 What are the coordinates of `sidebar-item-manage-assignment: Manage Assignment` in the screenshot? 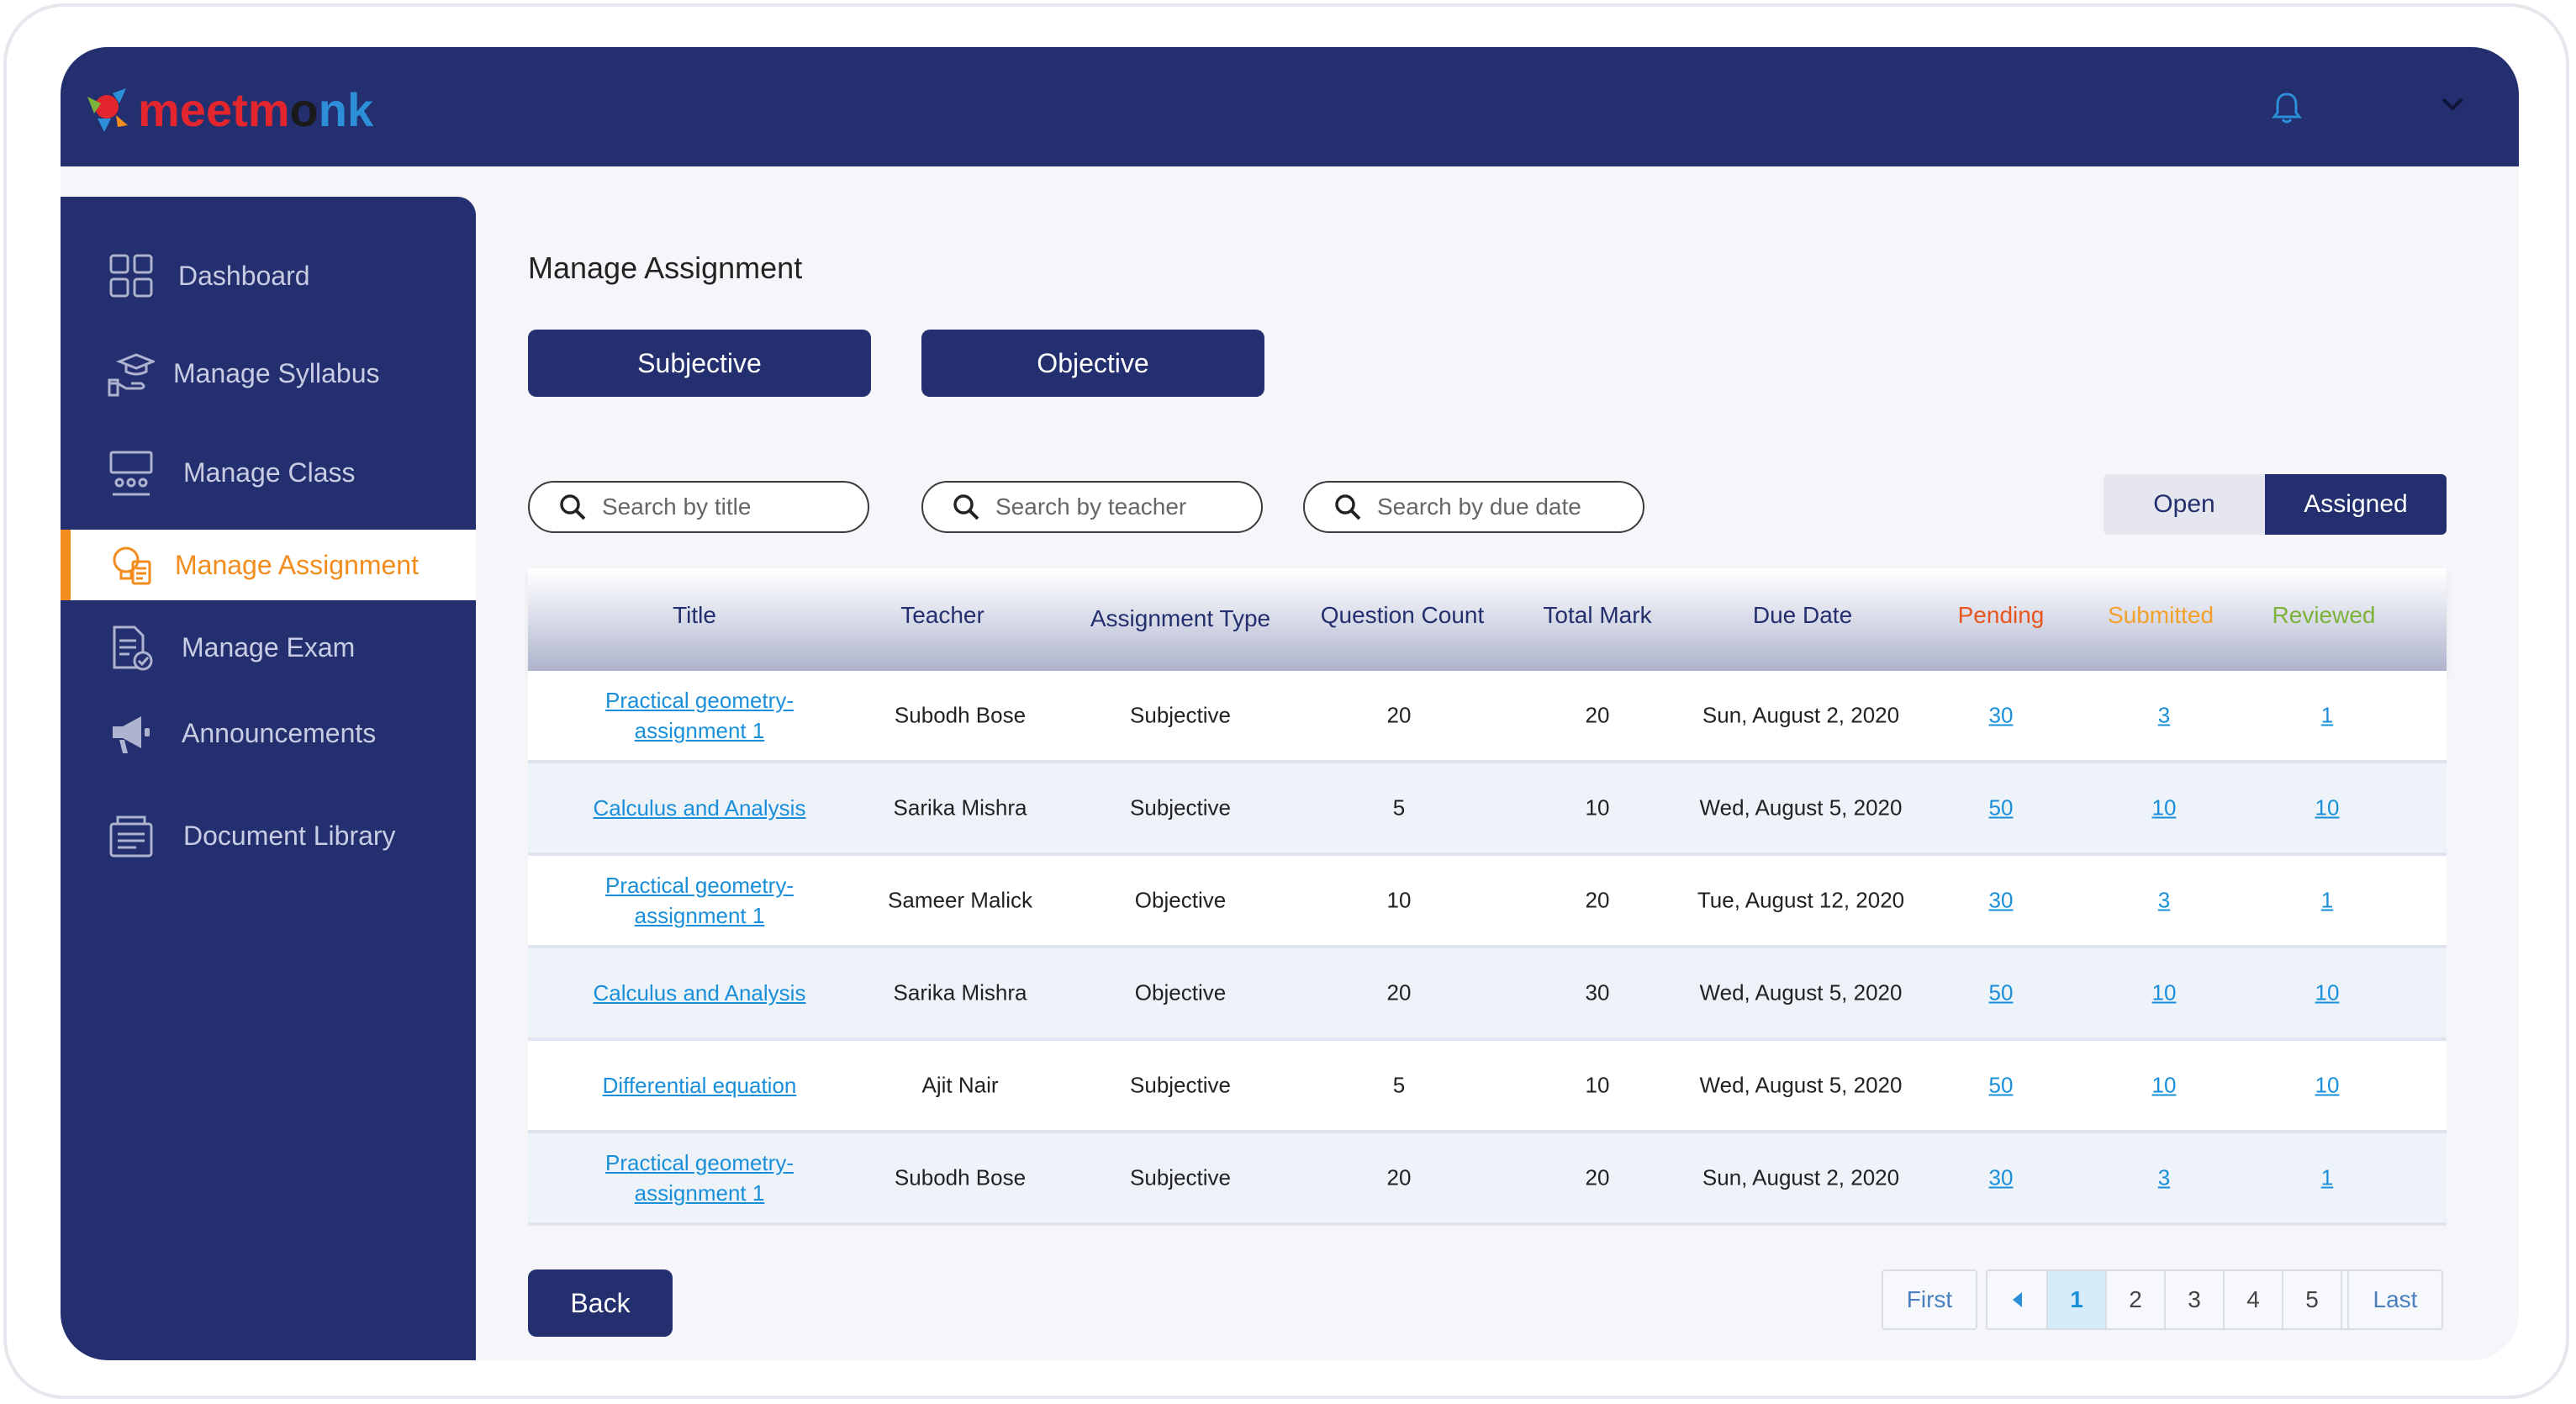 It's located at (268, 565).